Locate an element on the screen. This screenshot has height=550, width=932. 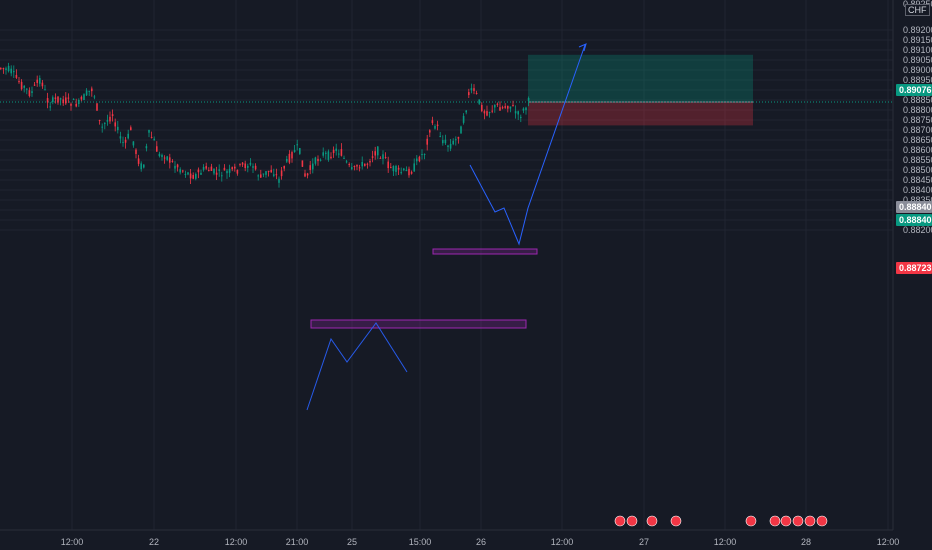
time-tick: 12:00 is located at coordinates (725, 542).